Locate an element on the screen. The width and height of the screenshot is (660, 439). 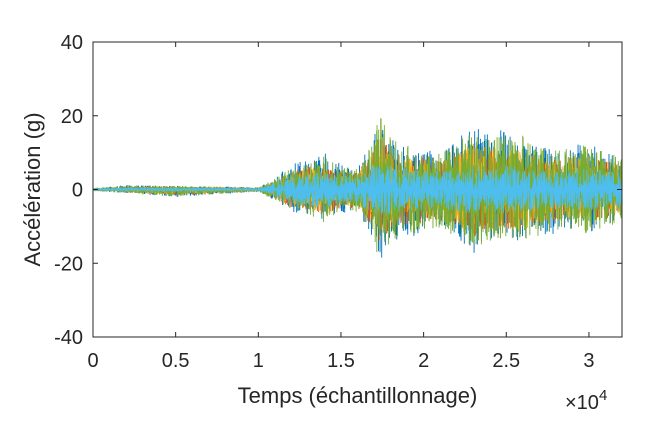
y-axis-label: Accélération (g) is located at coordinates (32, 189).